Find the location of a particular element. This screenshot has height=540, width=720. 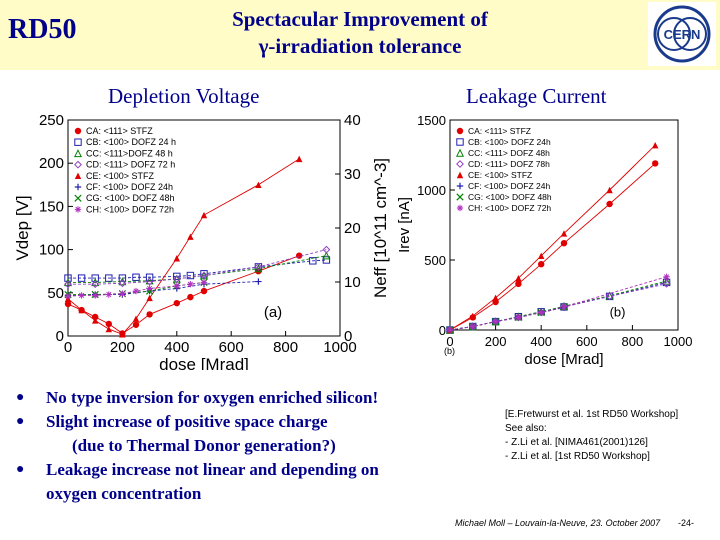

y-tick-label: 150 is located at coordinates (51, 206).